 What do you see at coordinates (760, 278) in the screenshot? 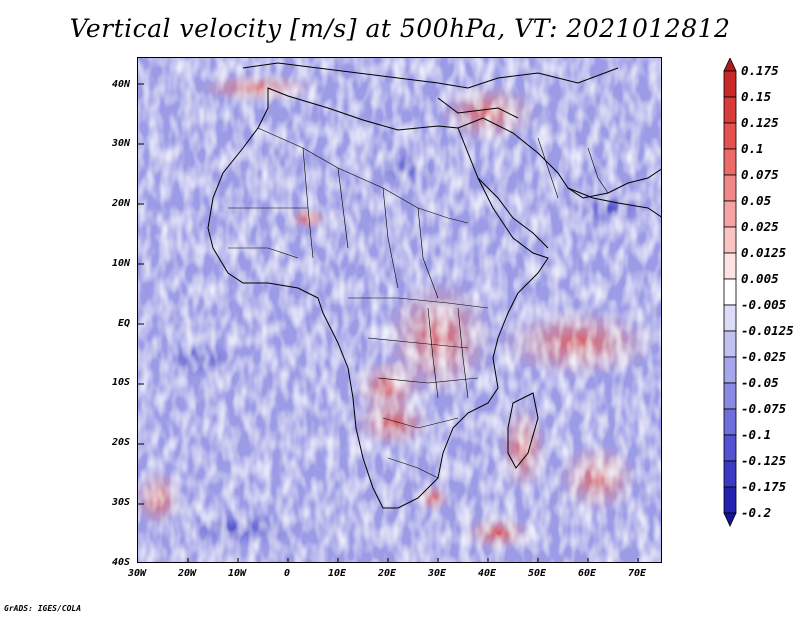
I see `colorbar-tick-label: 0.005` at bounding box center [760, 278].